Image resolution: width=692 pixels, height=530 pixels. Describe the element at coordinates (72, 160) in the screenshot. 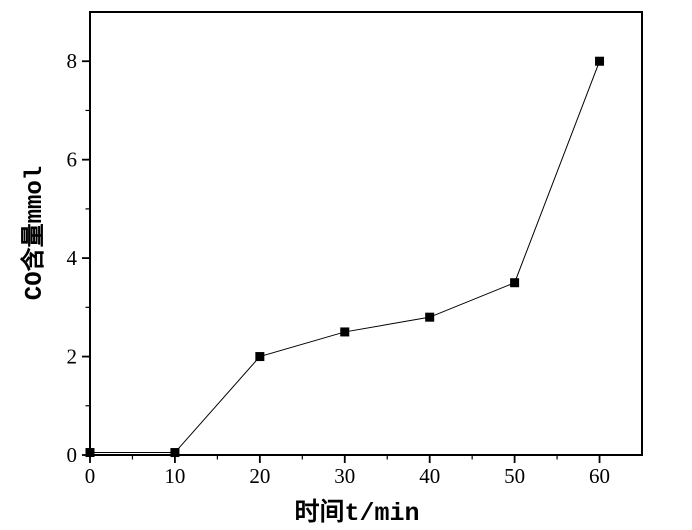

I see `y-tick-label: 6` at that location.